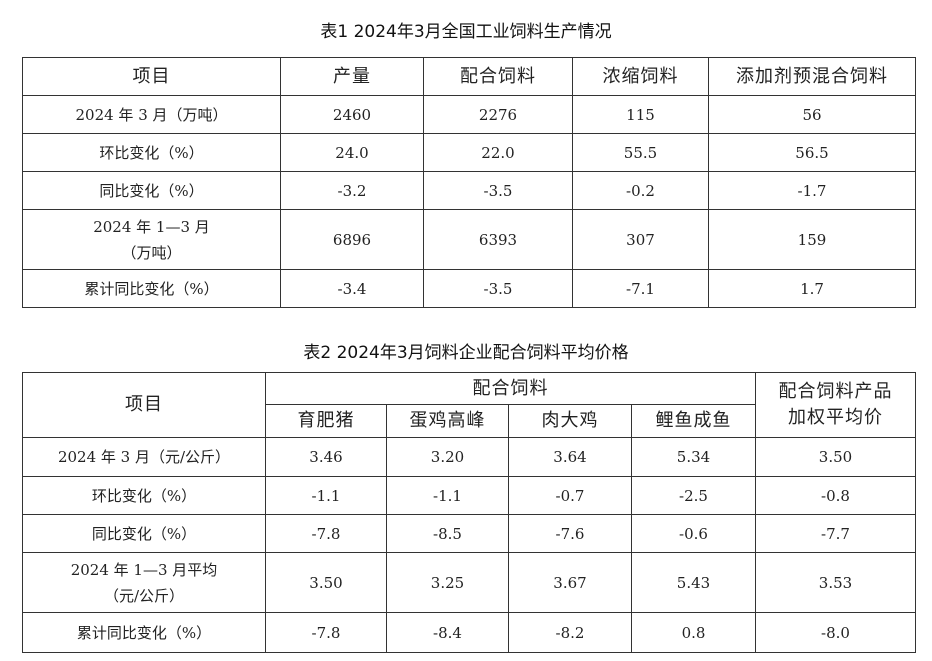 The image size is (932, 661). Describe the element at coordinates (693, 632) in the screenshot. I see `value-cell: 0.8` at that location.